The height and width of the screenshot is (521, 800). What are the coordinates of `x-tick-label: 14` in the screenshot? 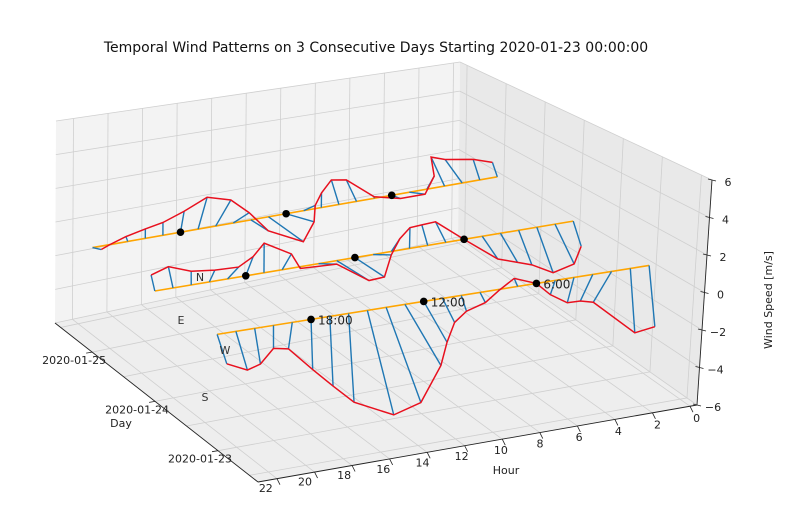 It's located at (422, 462).